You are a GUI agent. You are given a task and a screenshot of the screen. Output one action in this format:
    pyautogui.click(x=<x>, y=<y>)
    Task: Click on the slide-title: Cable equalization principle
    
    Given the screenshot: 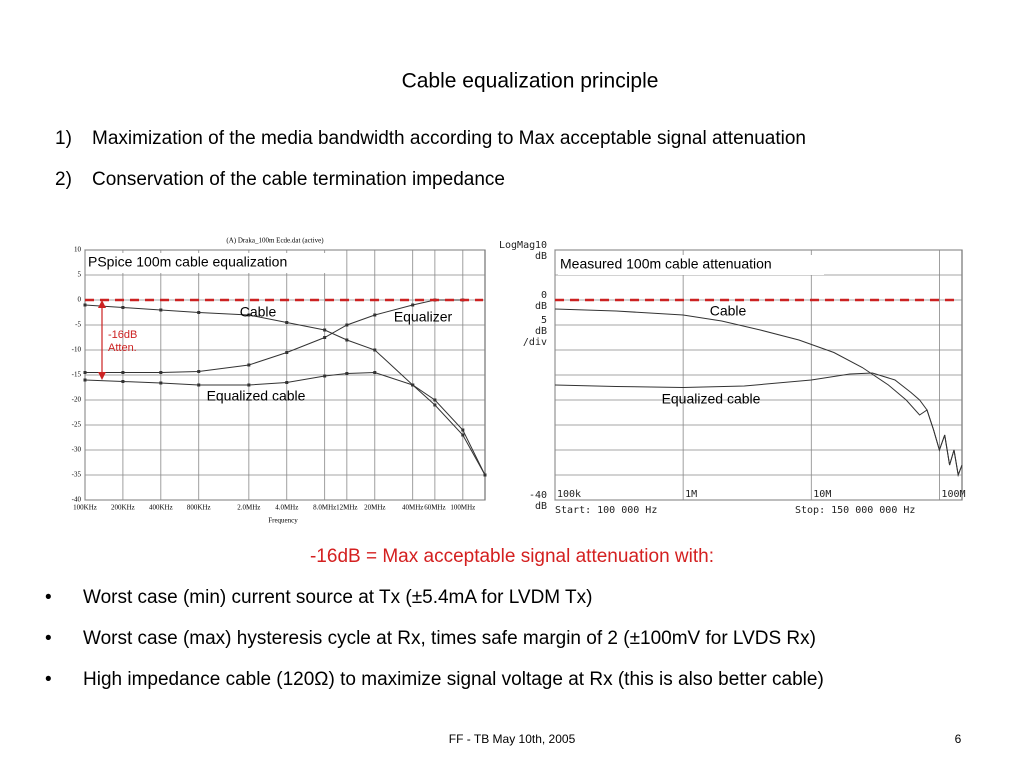 What is the action you would take?
    pyautogui.click(x=530, y=81)
    